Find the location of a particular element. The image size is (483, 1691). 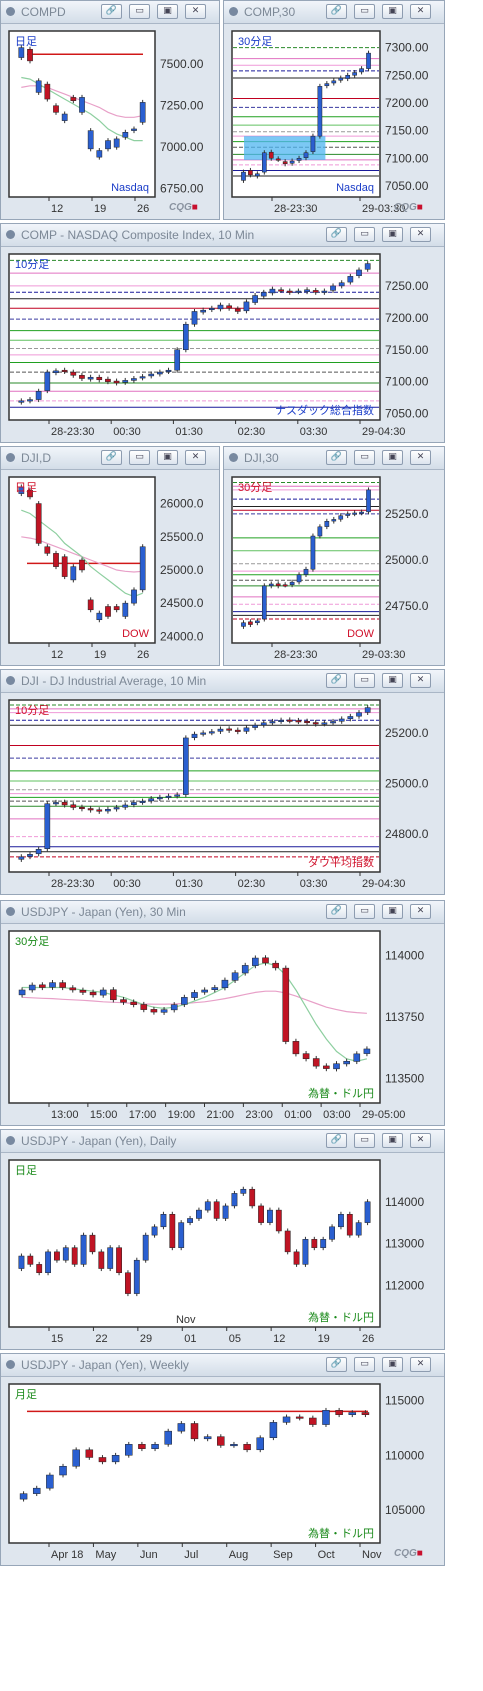

window-titlebar: USDJPY - Japan (Yen), Daily 🔗 ▭ ▣ ✕ is located at coordinates (222, 1141).